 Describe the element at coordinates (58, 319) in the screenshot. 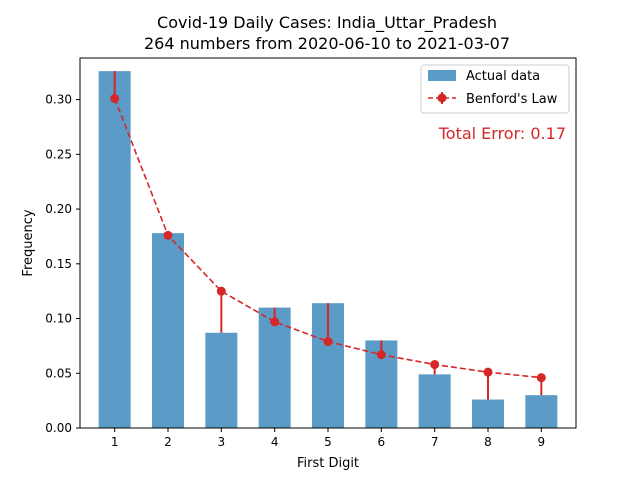

I see `y-tick-label-2: 0.10` at that location.